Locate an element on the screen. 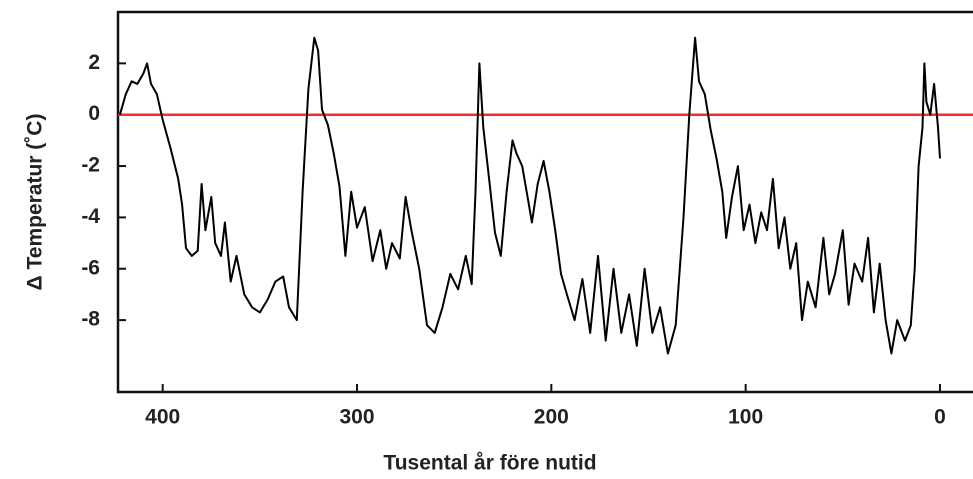  x-tick-label: 100 is located at coordinates (745, 417).